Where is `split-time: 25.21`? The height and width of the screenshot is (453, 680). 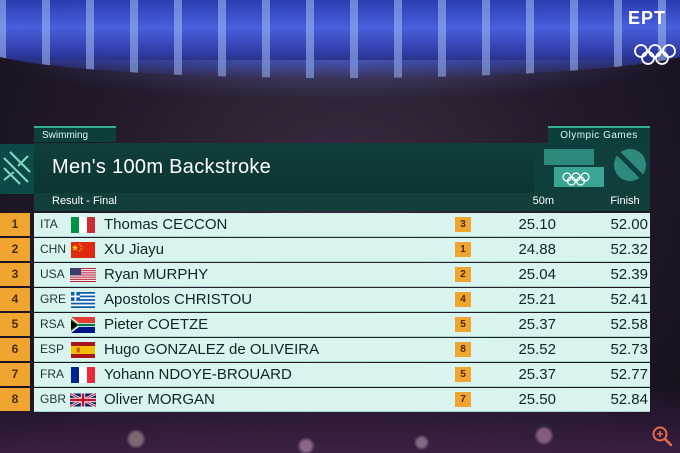
split-time: 25.21 is located at coordinates (537, 299).